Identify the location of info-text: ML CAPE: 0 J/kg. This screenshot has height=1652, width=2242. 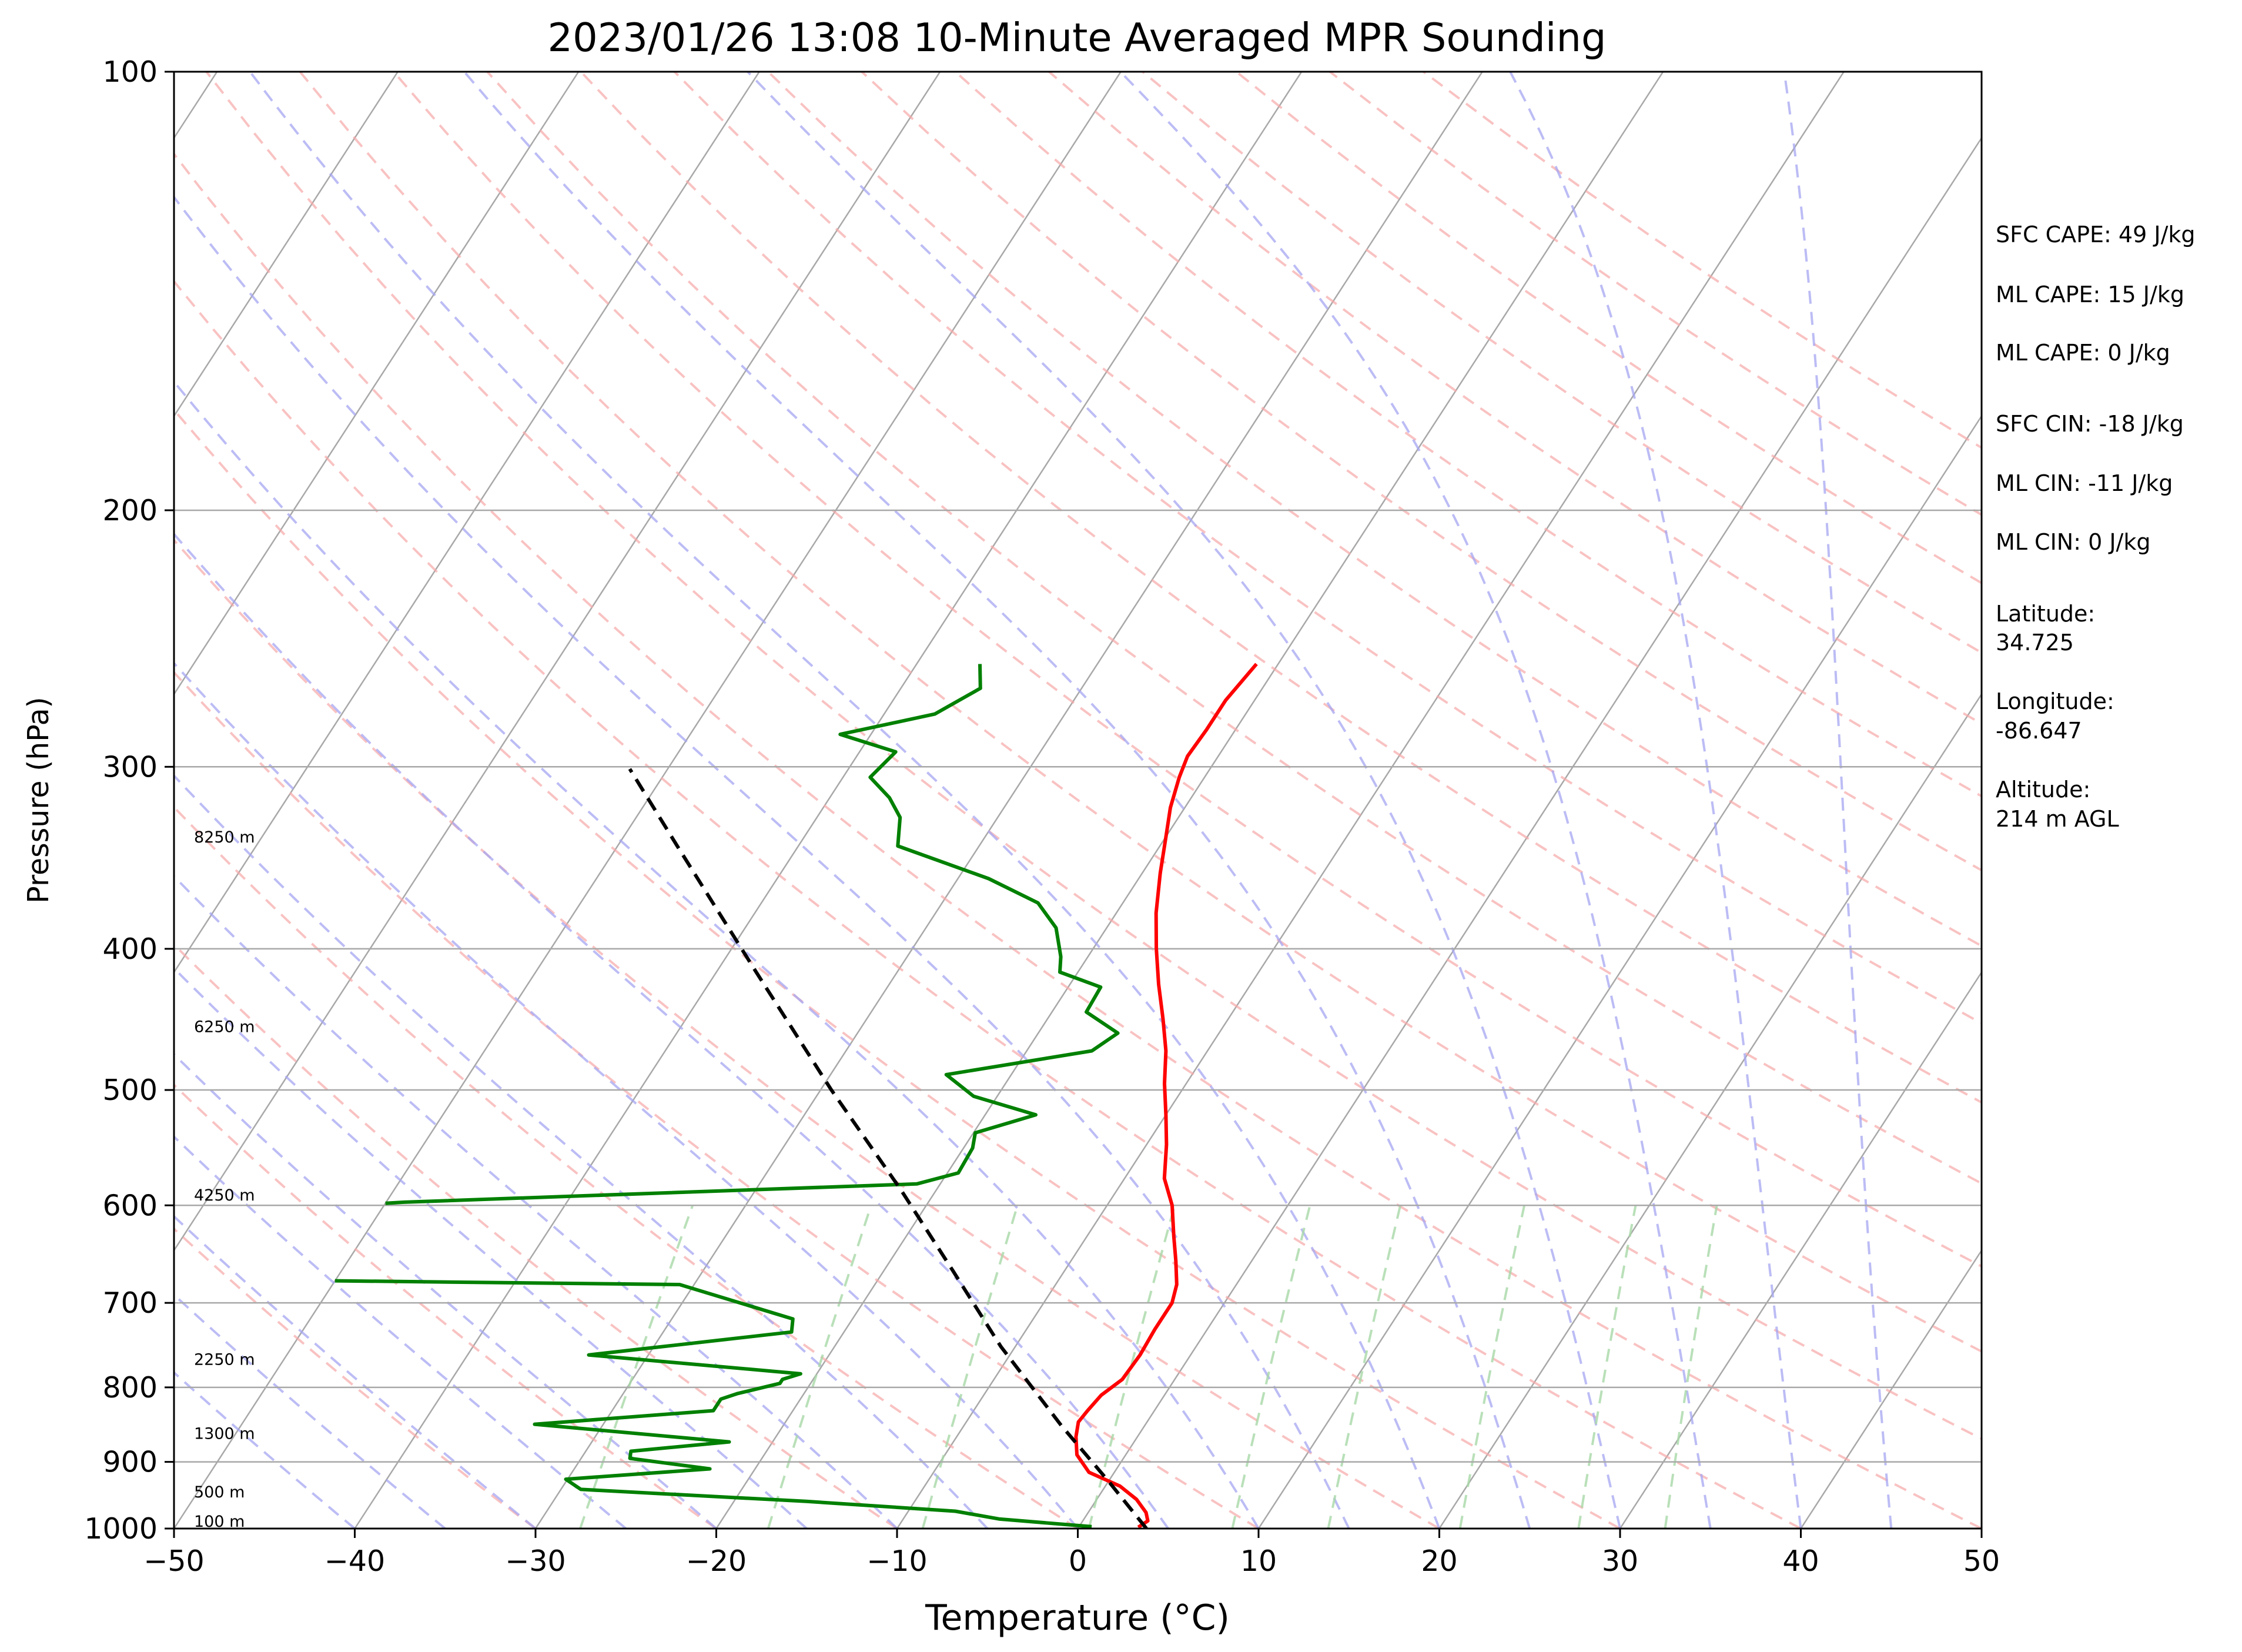
(2083, 353).